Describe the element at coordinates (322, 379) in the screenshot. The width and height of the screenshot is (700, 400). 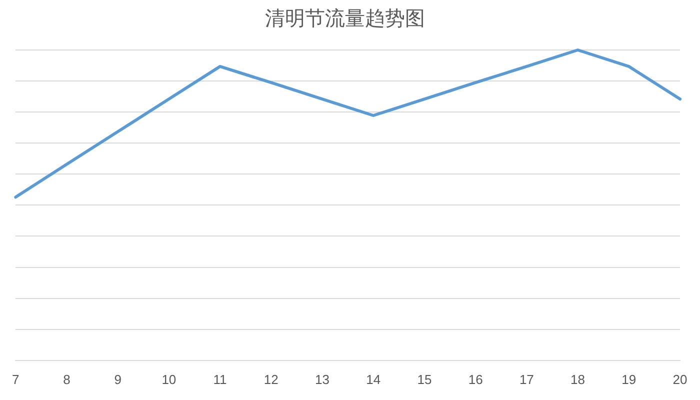
I see `x-tick-label: 13` at that location.